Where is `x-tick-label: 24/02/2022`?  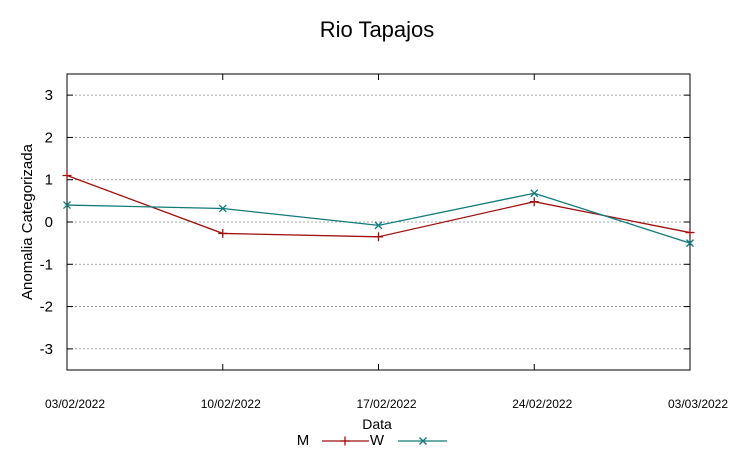
x-tick-label: 24/02/2022 is located at coordinates (542, 404).